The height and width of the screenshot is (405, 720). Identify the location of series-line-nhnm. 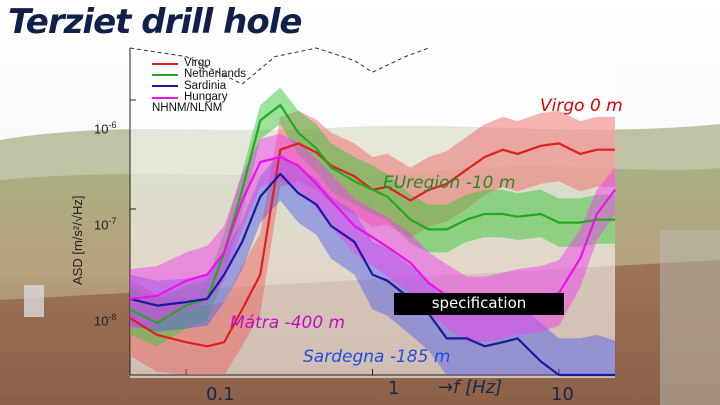
(279, 66).